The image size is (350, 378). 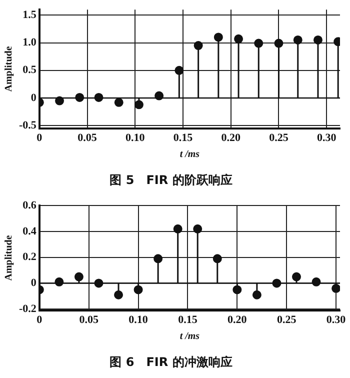 What do you see at coordinates (29, 231) in the screenshot?
I see `y-tick-label: 0.4` at bounding box center [29, 231].